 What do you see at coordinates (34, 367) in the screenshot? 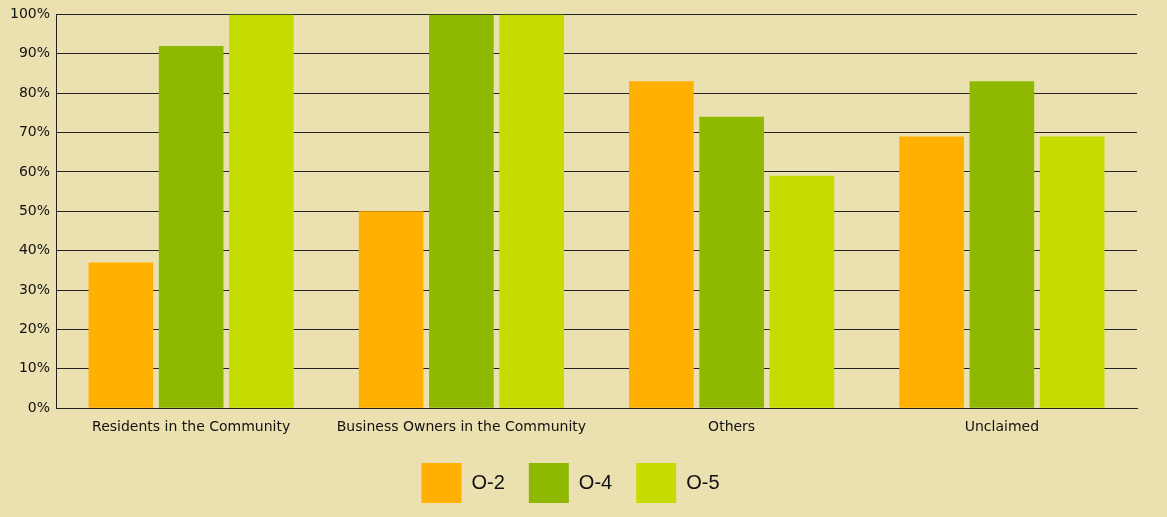
I see `y-tick-label: 10%` at bounding box center [34, 367].